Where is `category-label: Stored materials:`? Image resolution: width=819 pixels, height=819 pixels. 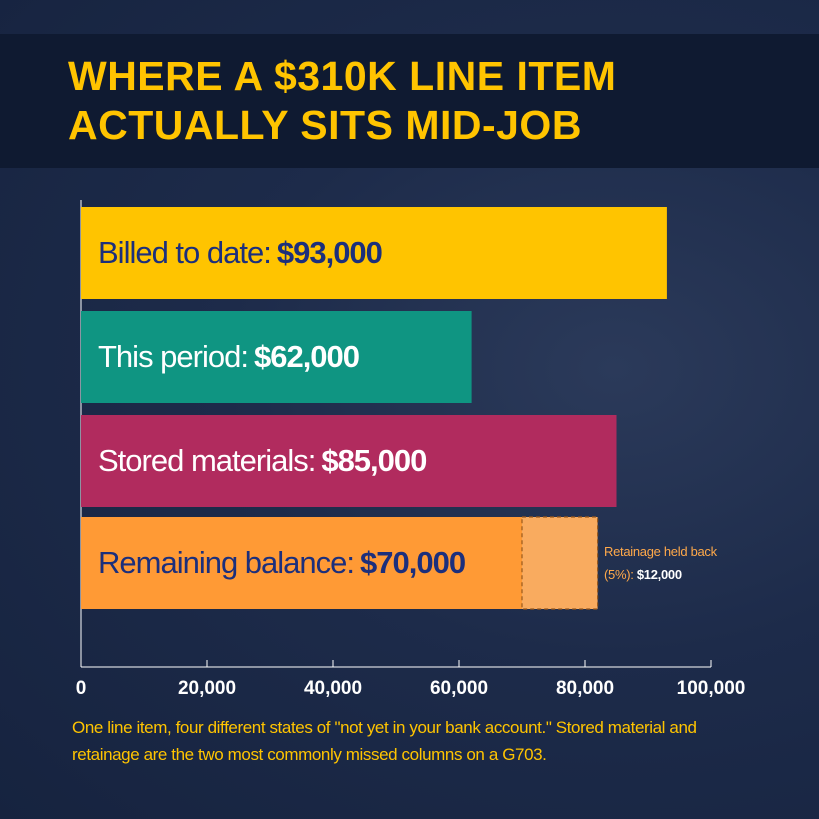
category-label: Stored materials: is located at coordinates (206, 460).